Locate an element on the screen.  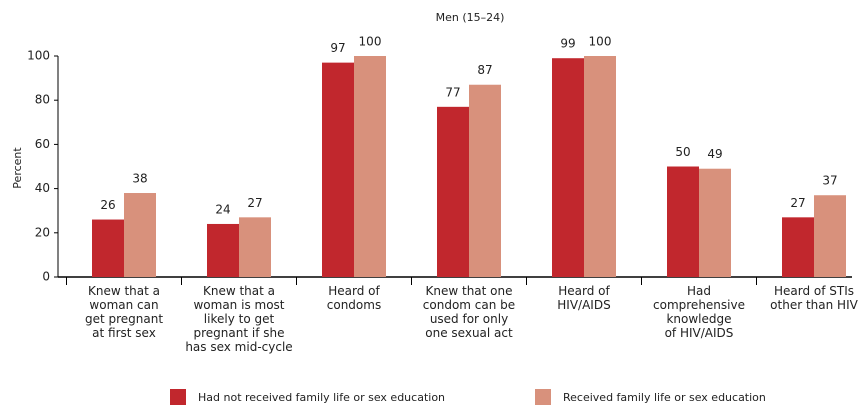
legend-label: Received family life or sex education is located at coordinates (664, 397).